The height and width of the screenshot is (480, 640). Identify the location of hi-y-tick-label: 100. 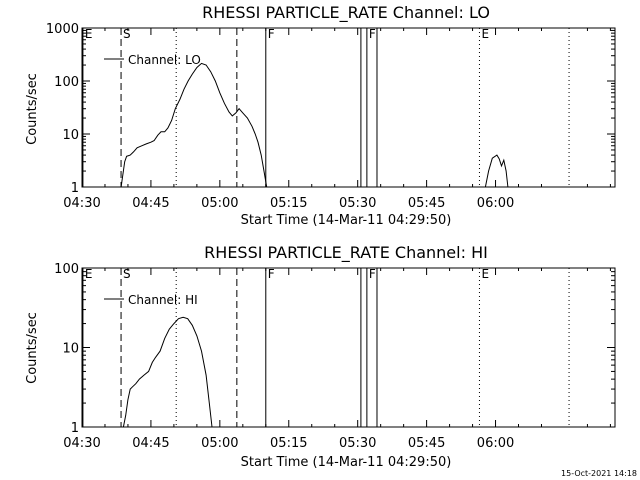
(66, 269).